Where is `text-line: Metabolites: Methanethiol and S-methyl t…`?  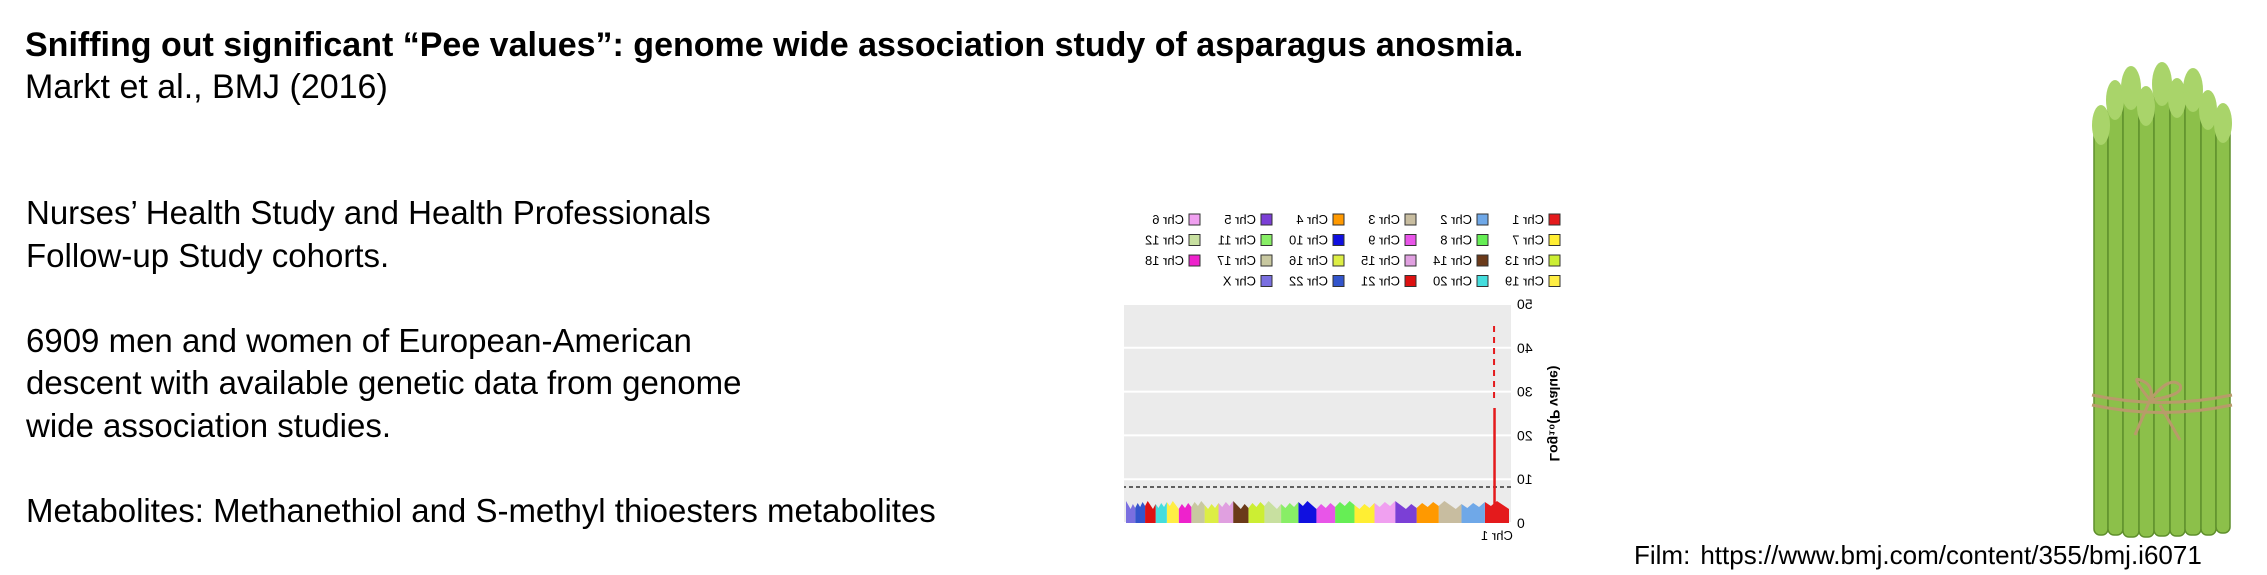 text-line: Metabolites: Methanethiol and S-methyl t… is located at coordinates (481, 510).